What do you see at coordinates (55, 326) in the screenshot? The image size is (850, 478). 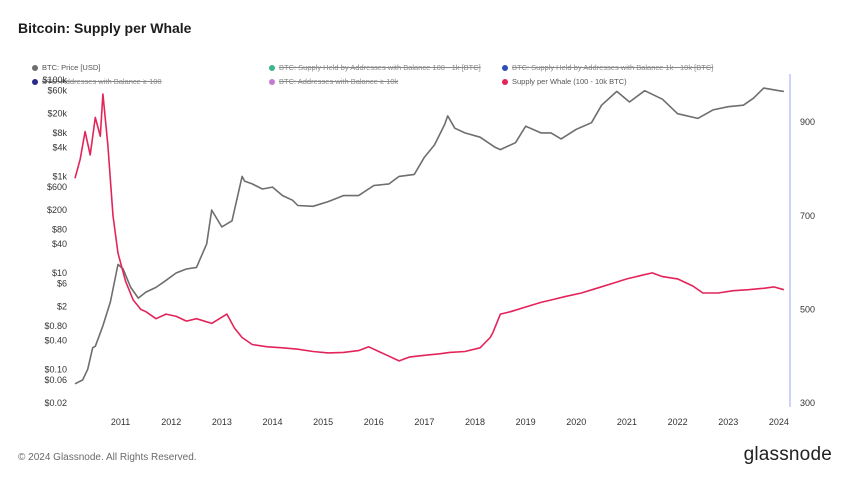 I see `y-left-tick-label: $0.80` at bounding box center [55, 326].